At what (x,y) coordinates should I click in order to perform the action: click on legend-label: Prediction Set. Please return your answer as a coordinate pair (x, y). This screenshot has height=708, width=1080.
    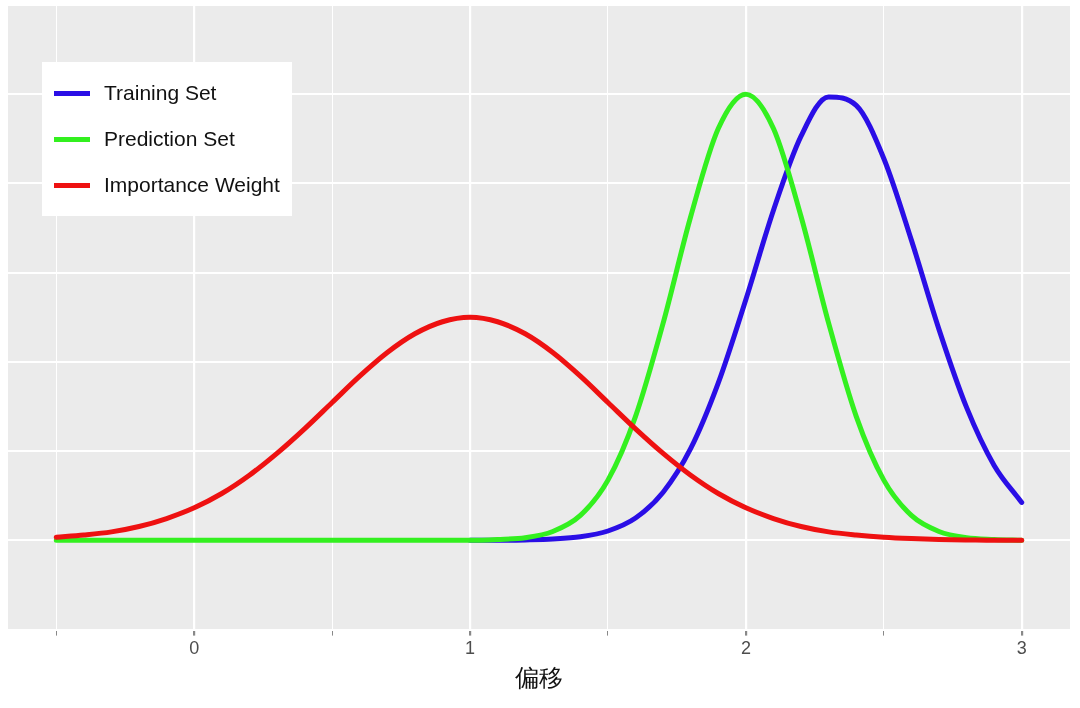
    Looking at the image, I should click on (169, 139).